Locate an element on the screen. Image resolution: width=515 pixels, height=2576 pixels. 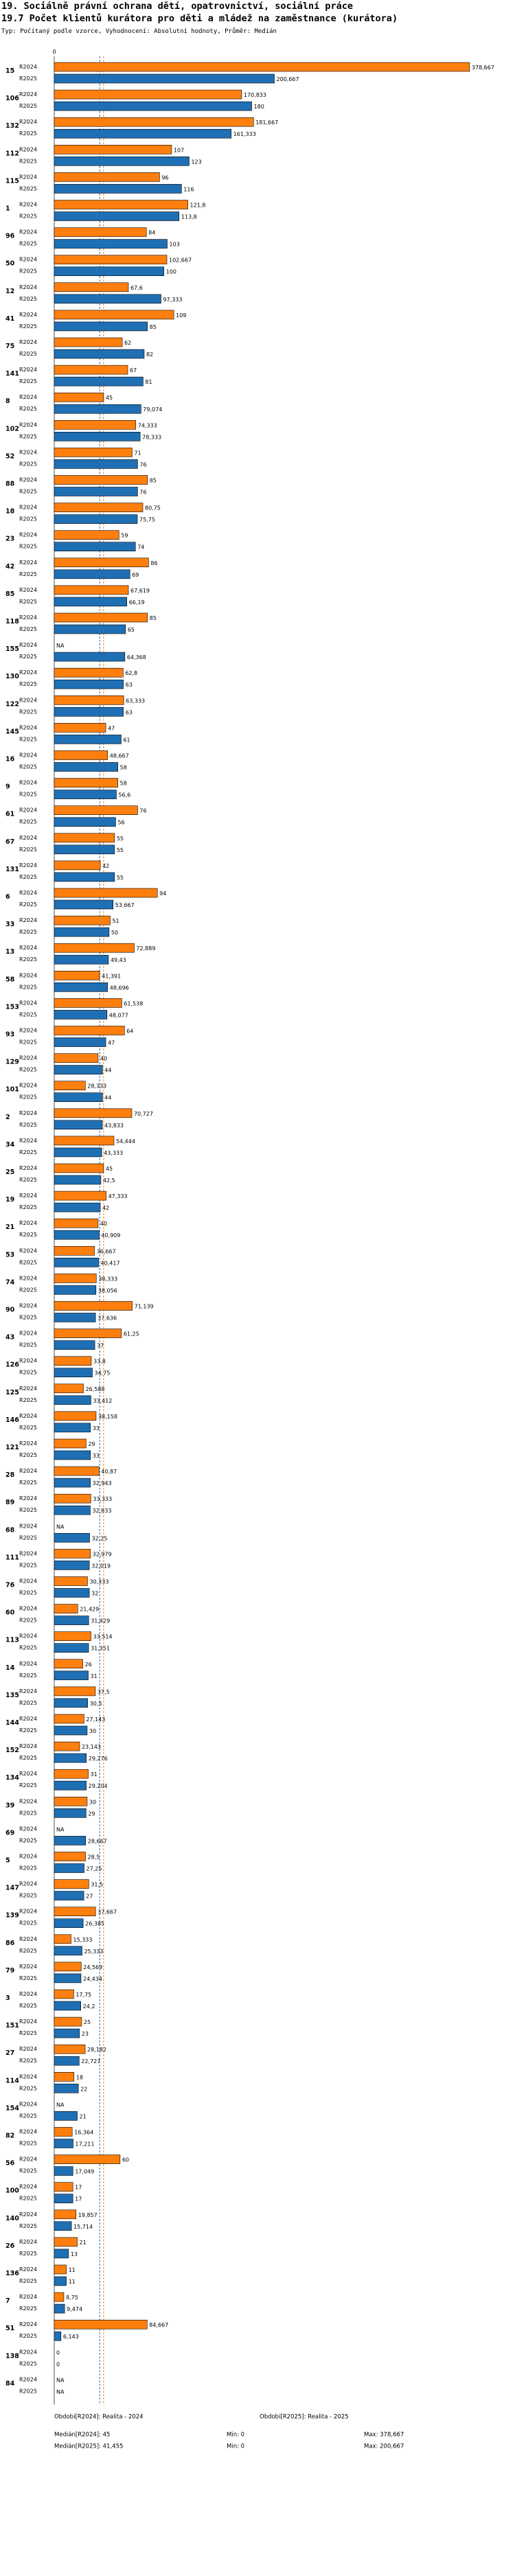
value-label-2025: 17,211 is located at coordinates (84, 2144).